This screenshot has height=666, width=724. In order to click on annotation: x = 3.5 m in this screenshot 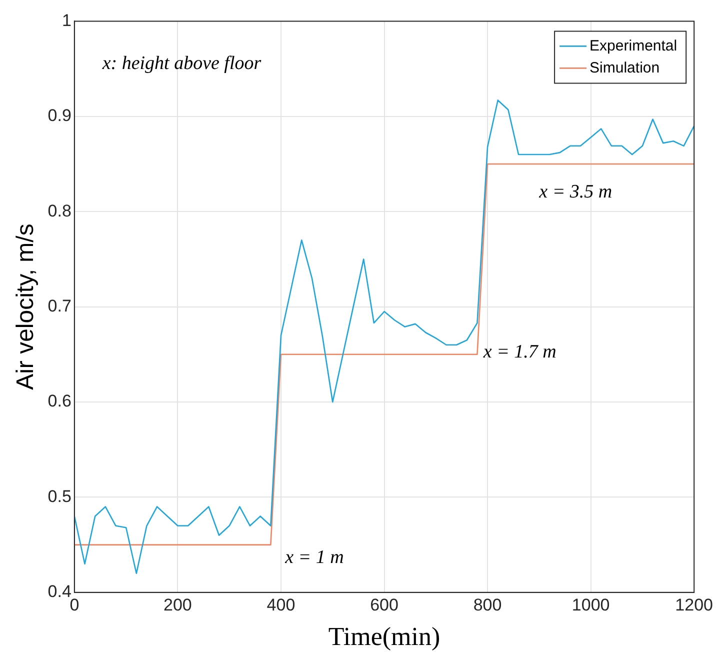, I will do `click(575, 192)`.